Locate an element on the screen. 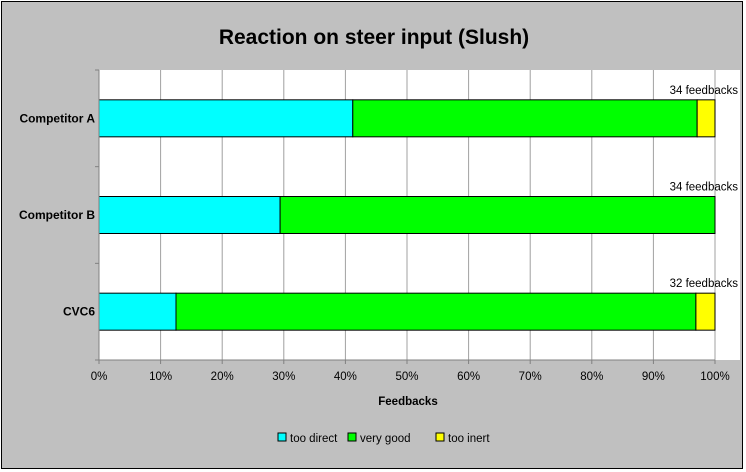  x-tick-label-0: 0% is located at coordinates (99, 377).